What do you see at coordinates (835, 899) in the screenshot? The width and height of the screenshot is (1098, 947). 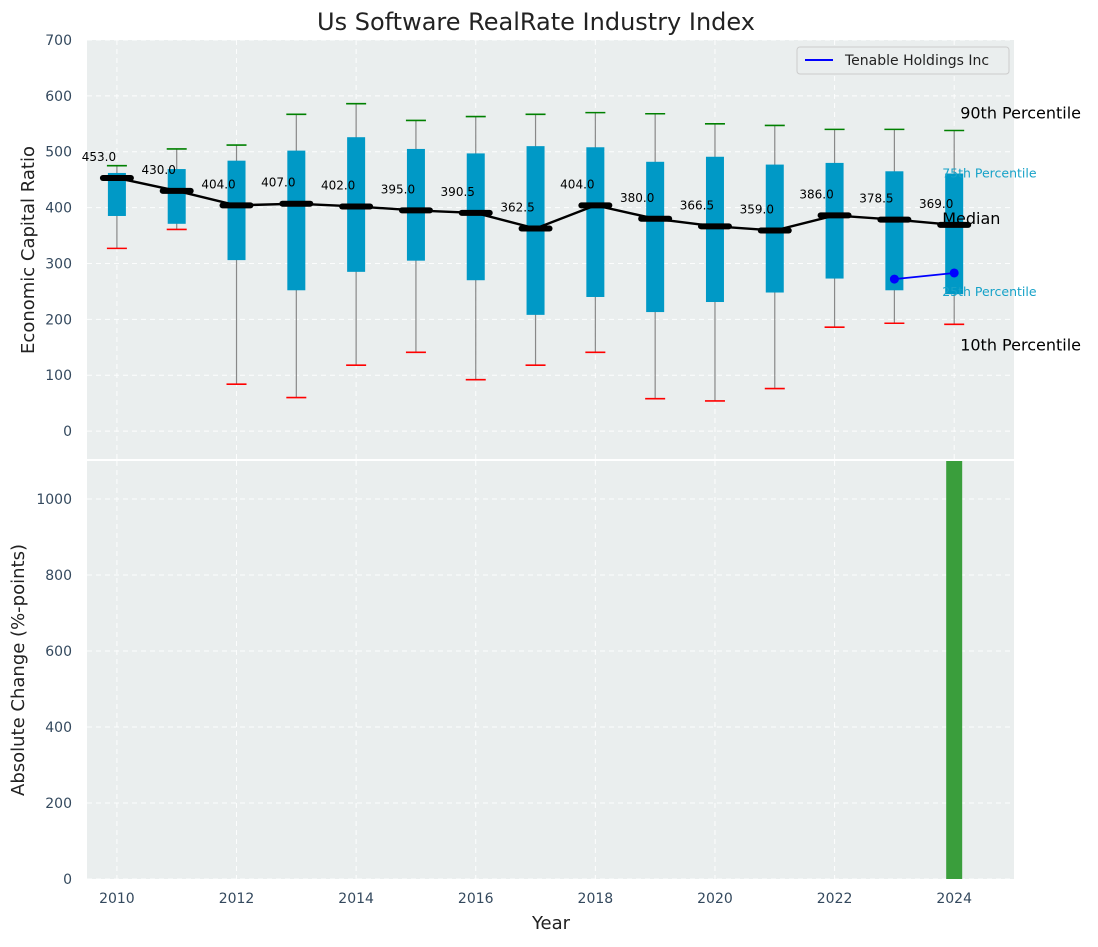 I see `x-tick-label: 2022` at bounding box center [835, 899].